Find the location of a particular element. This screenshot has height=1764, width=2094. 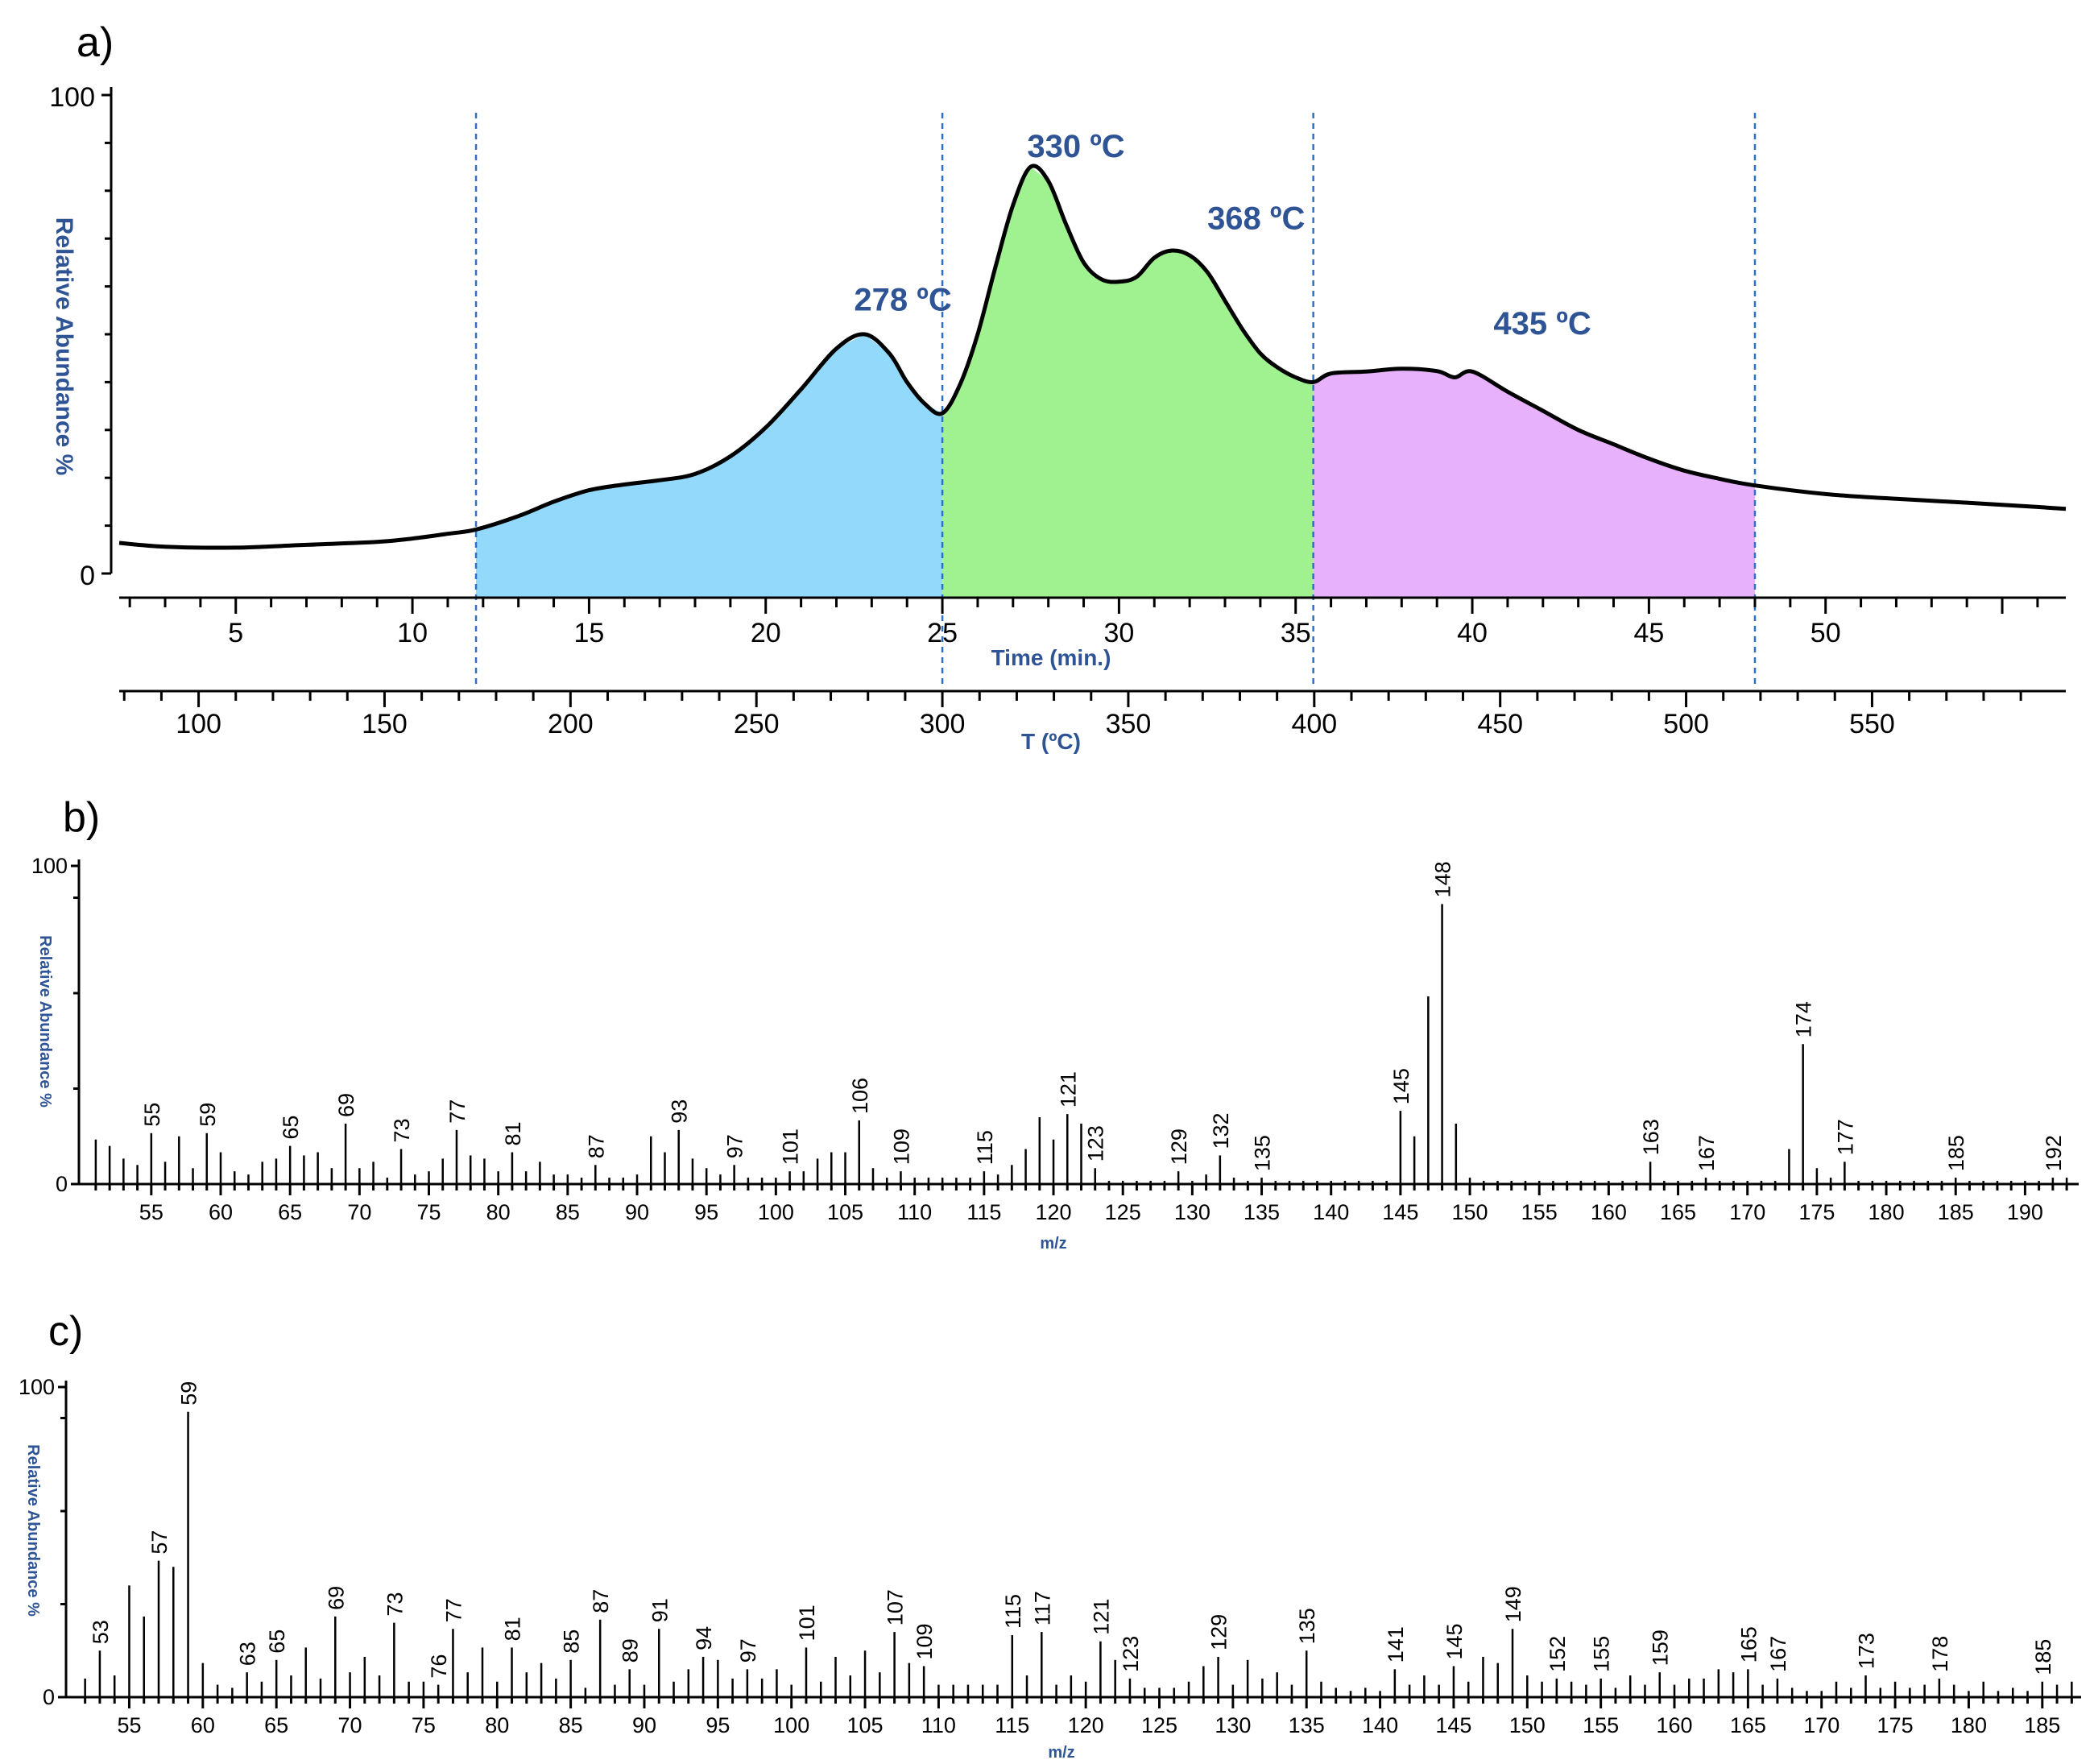

x-tick-label: 110 is located at coordinates (939, 1725).